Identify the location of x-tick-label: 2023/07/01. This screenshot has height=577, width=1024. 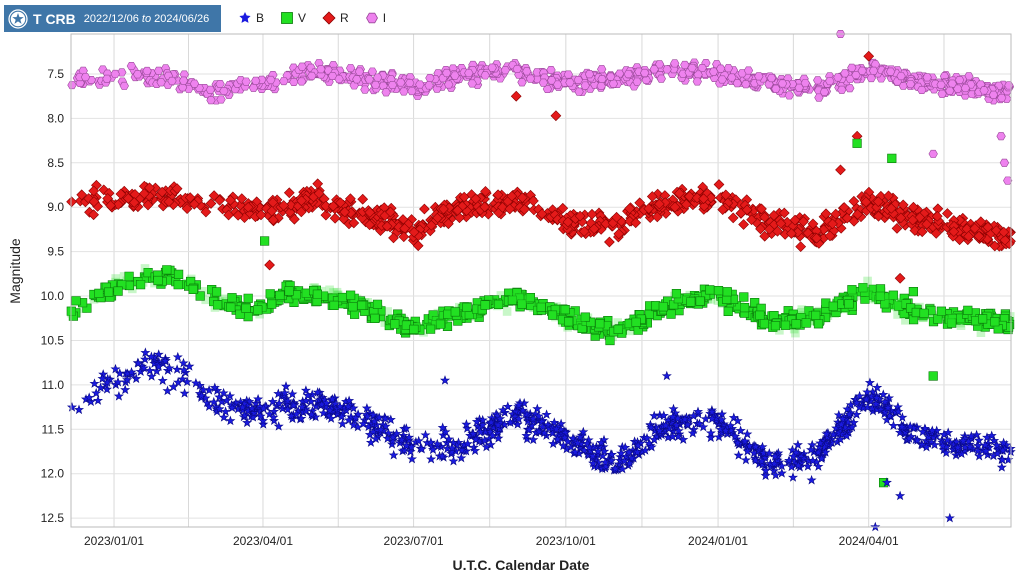
(414, 541).